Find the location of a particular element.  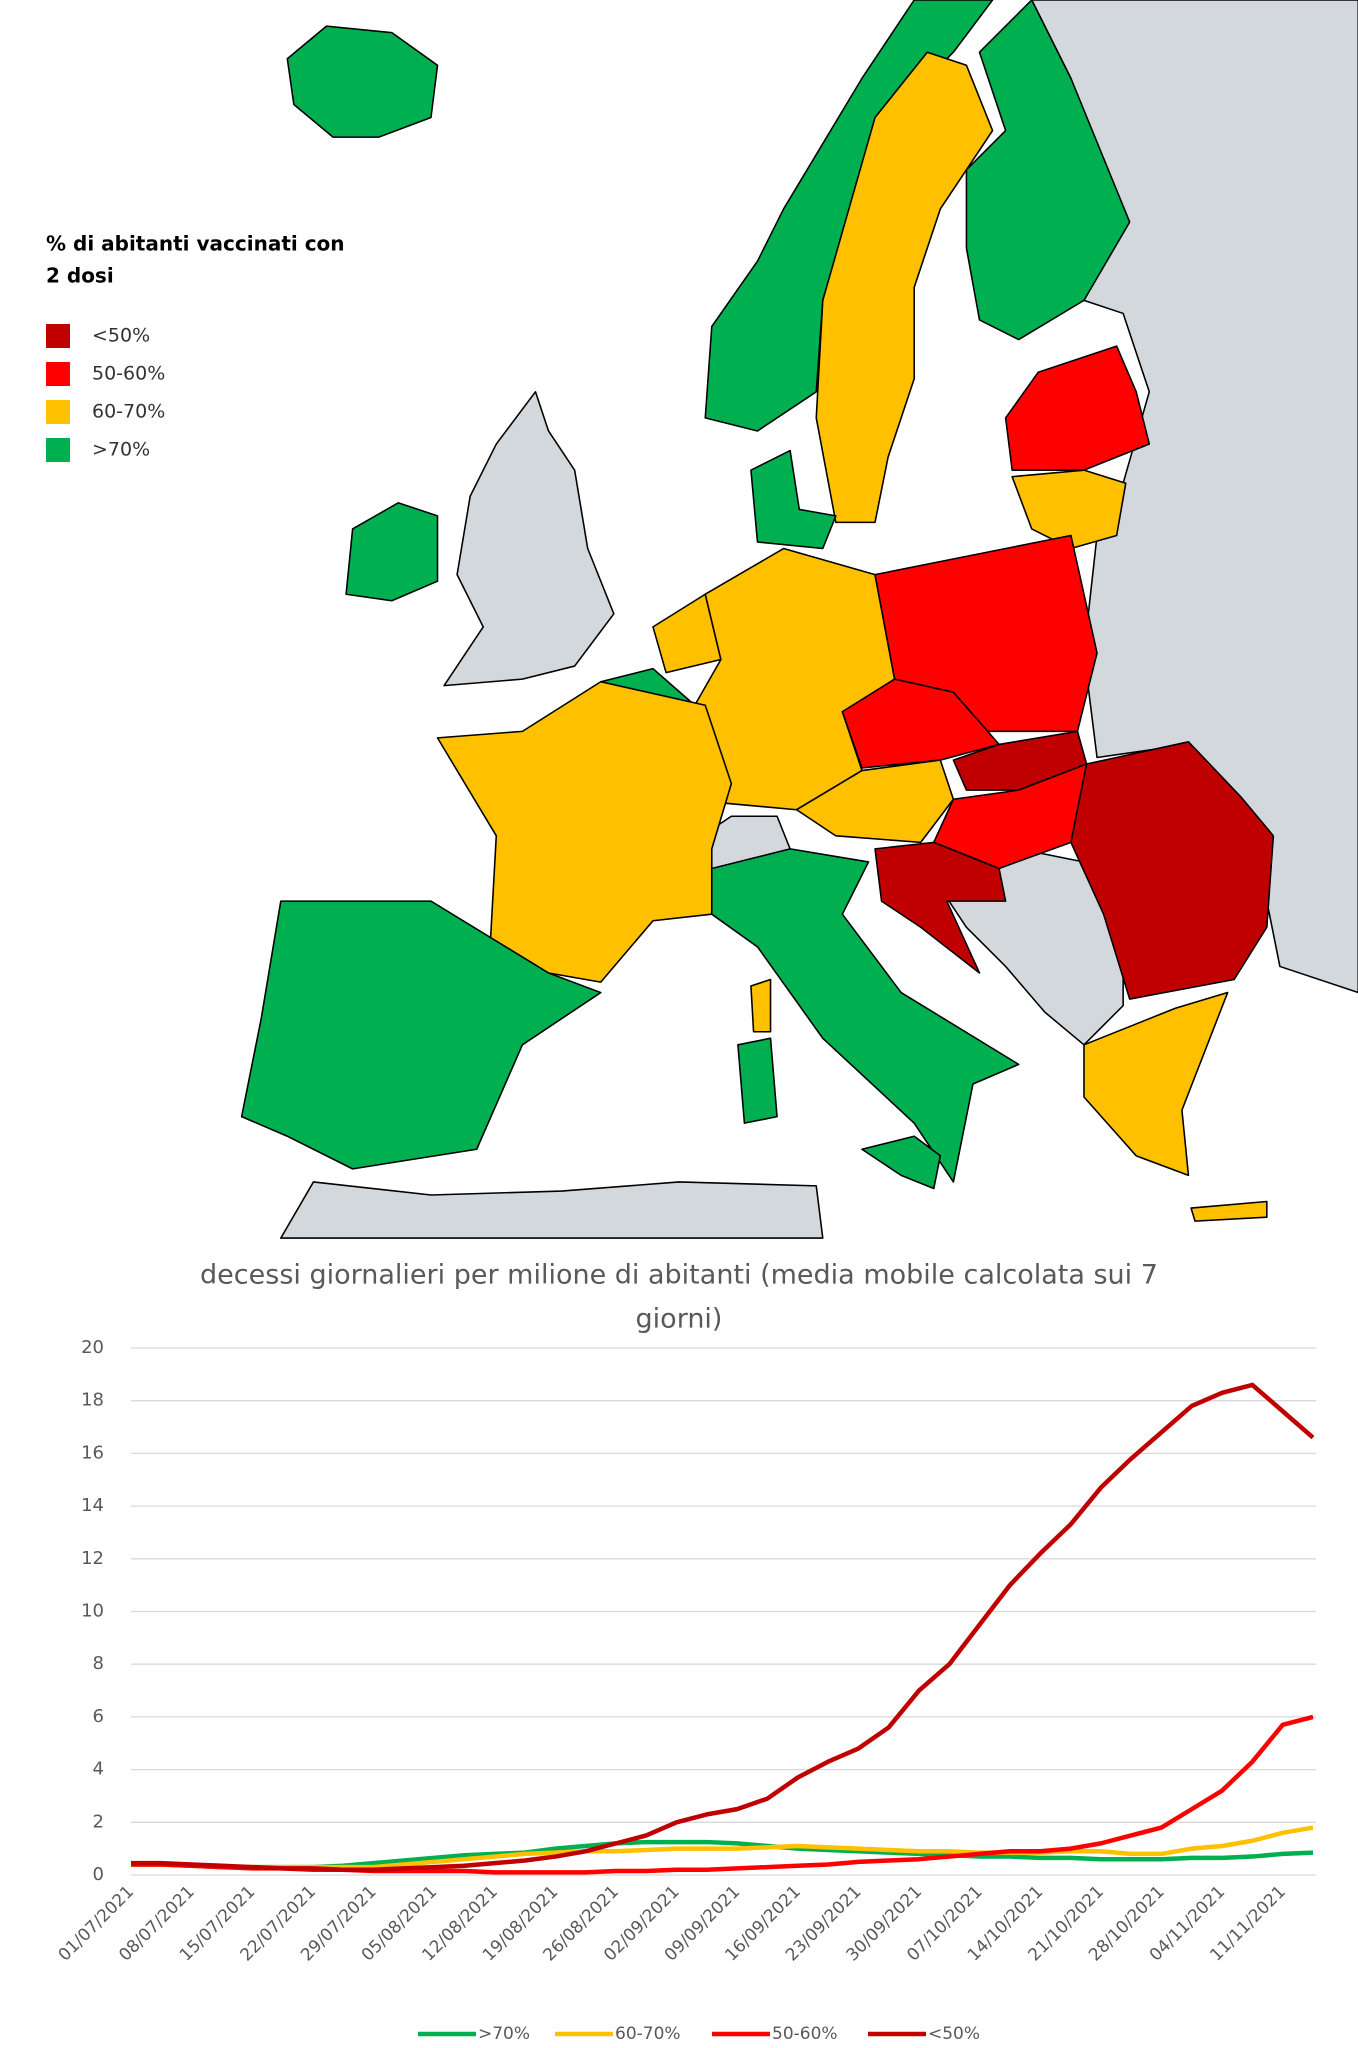

y-tick-label: 12 is located at coordinates (92, 1558).